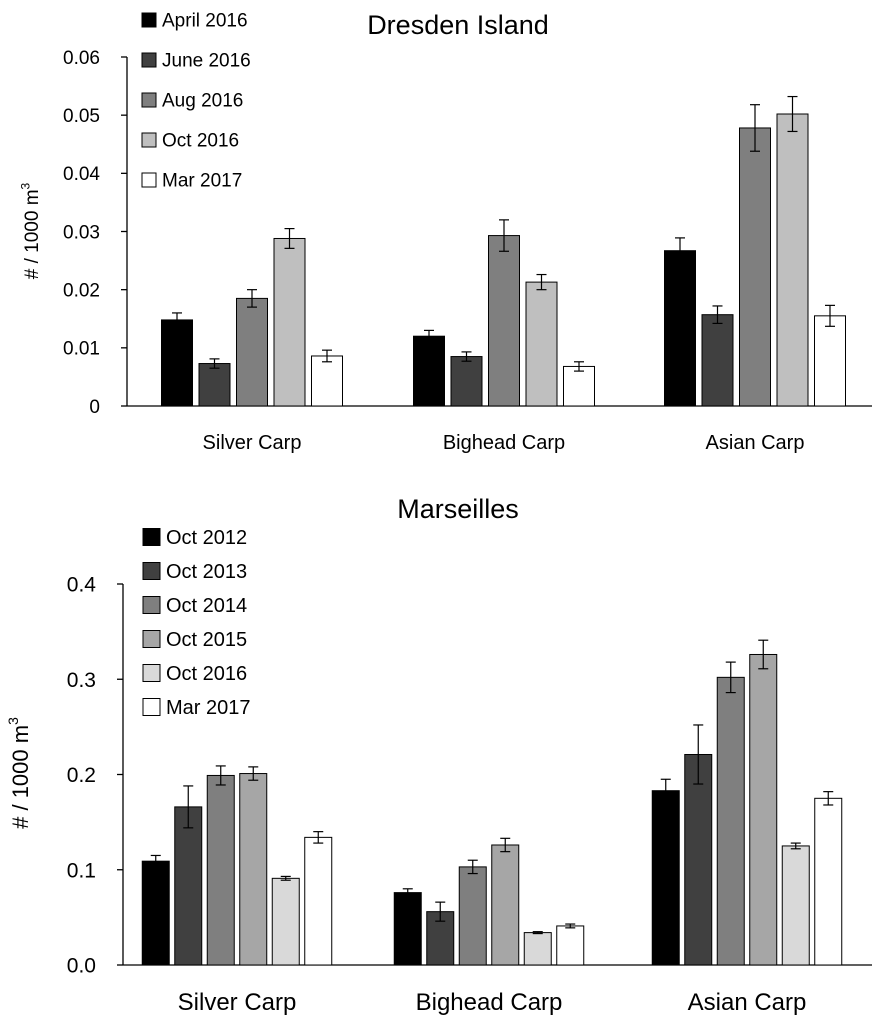 The height and width of the screenshot is (1020, 873). Describe the element at coordinates (81, 680) in the screenshot. I see `y-tick-label: 0.3` at that location.